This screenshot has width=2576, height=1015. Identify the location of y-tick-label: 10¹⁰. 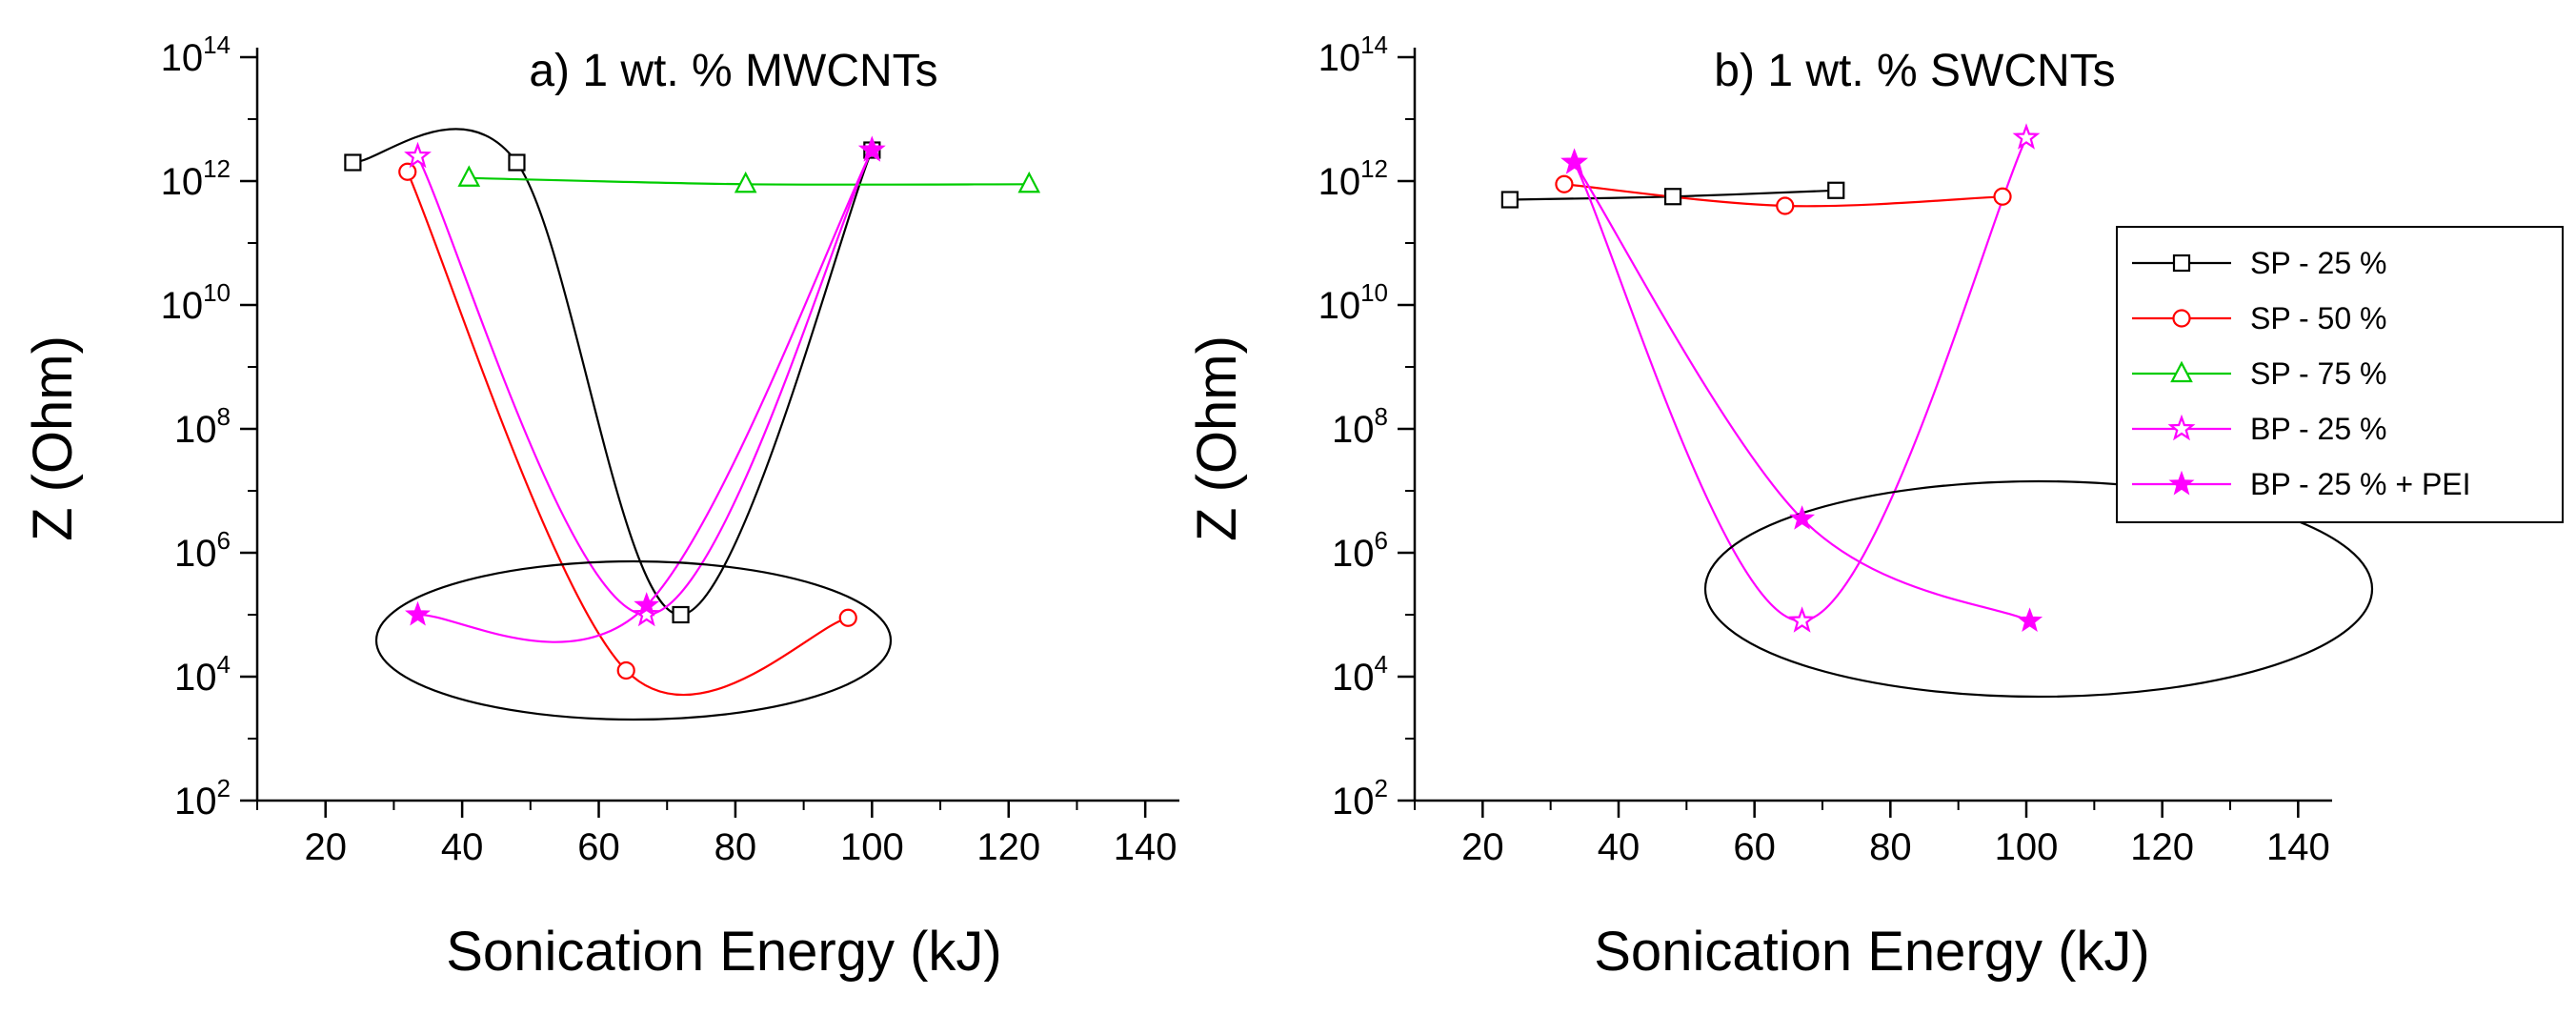
(196, 302).